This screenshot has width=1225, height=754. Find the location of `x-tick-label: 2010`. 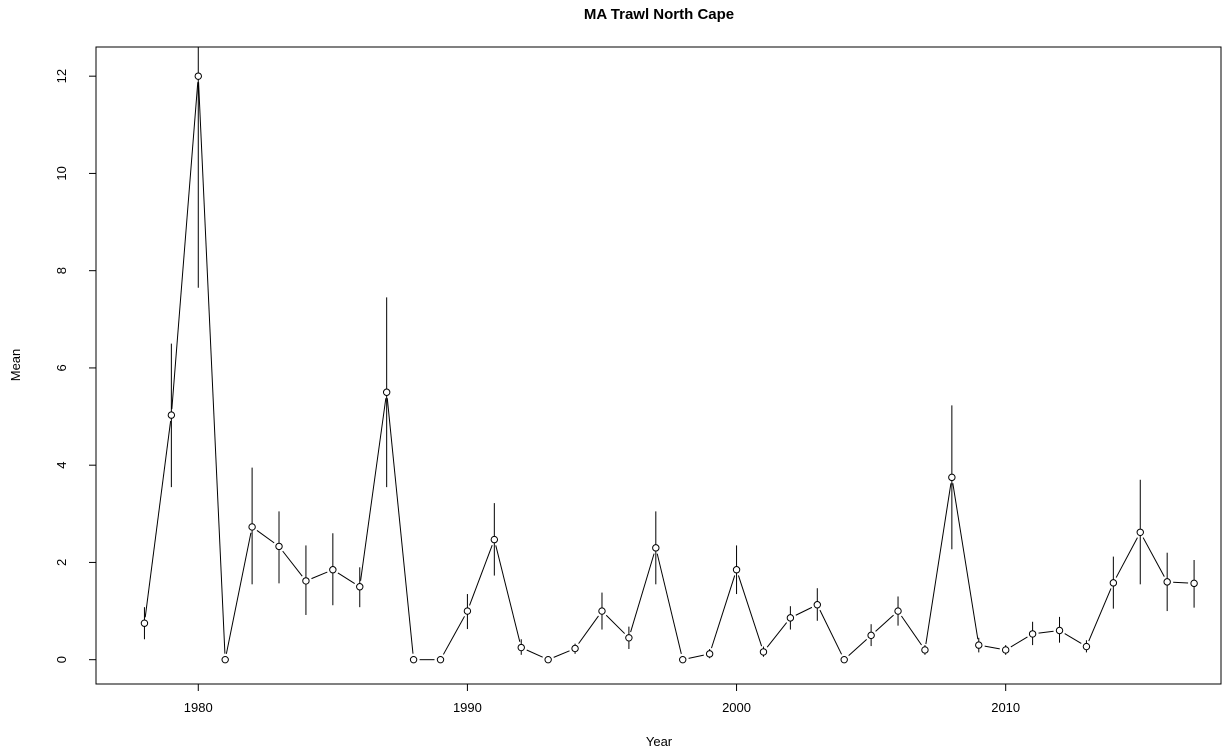

x-tick-label: 2010 is located at coordinates (1005, 707).